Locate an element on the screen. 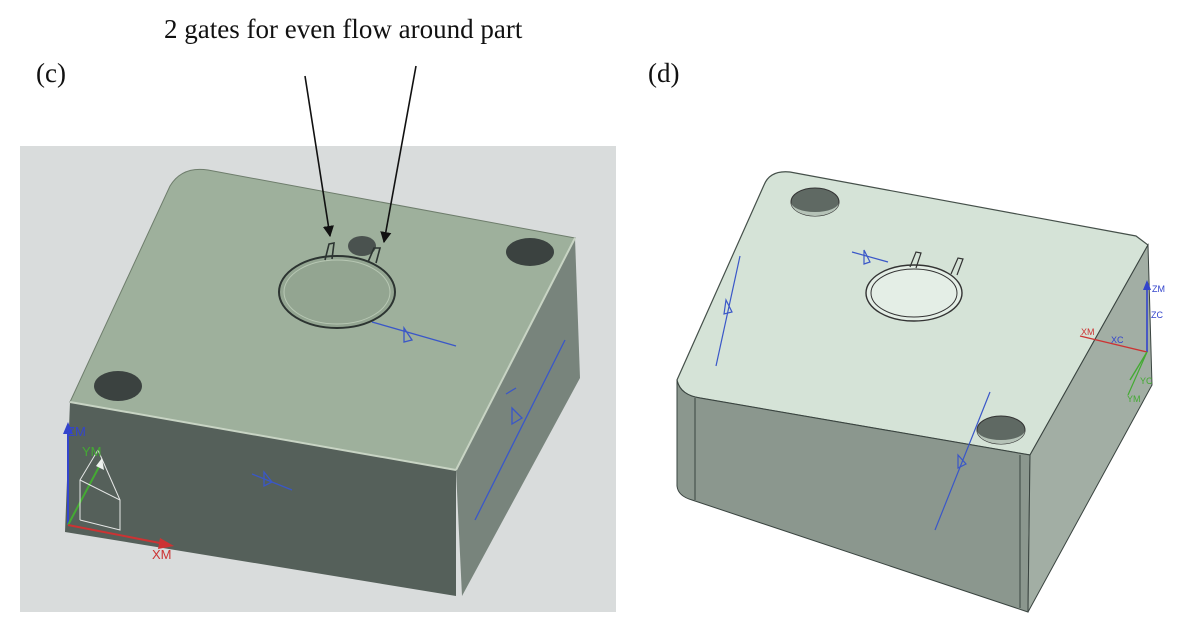 The width and height of the screenshot is (1182, 640). axis-triad-d: ZM ZC XM XC YC YM is located at coordinates (1122, 342).